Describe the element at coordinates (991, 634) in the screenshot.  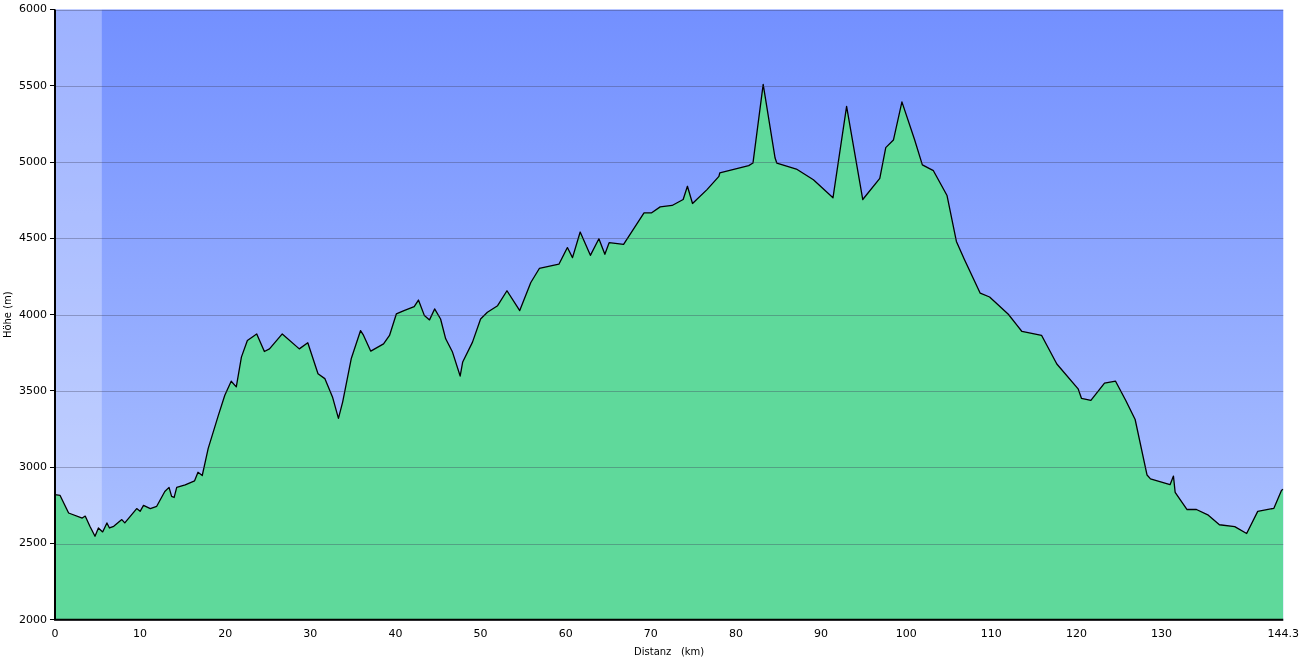
I see `x-tick-label: 110` at that location.